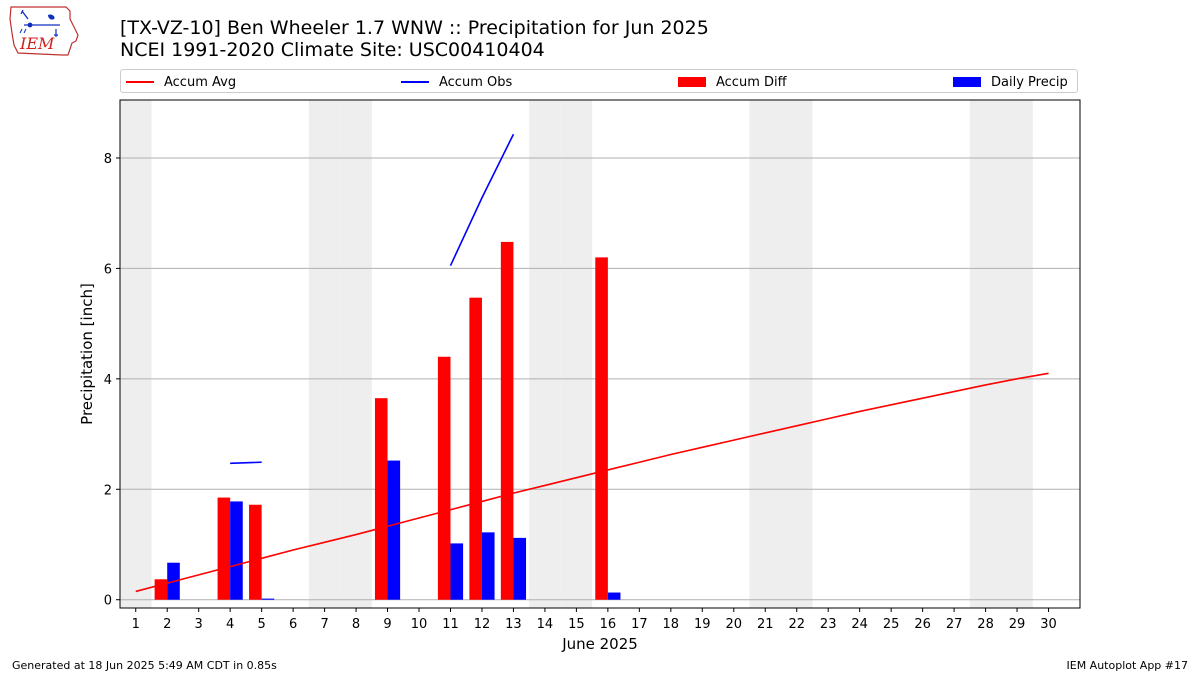 The width and height of the screenshot is (1200, 675). What do you see at coordinates (37, 43) in the screenshot?
I see `logo-text: IEM` at bounding box center [37, 43].